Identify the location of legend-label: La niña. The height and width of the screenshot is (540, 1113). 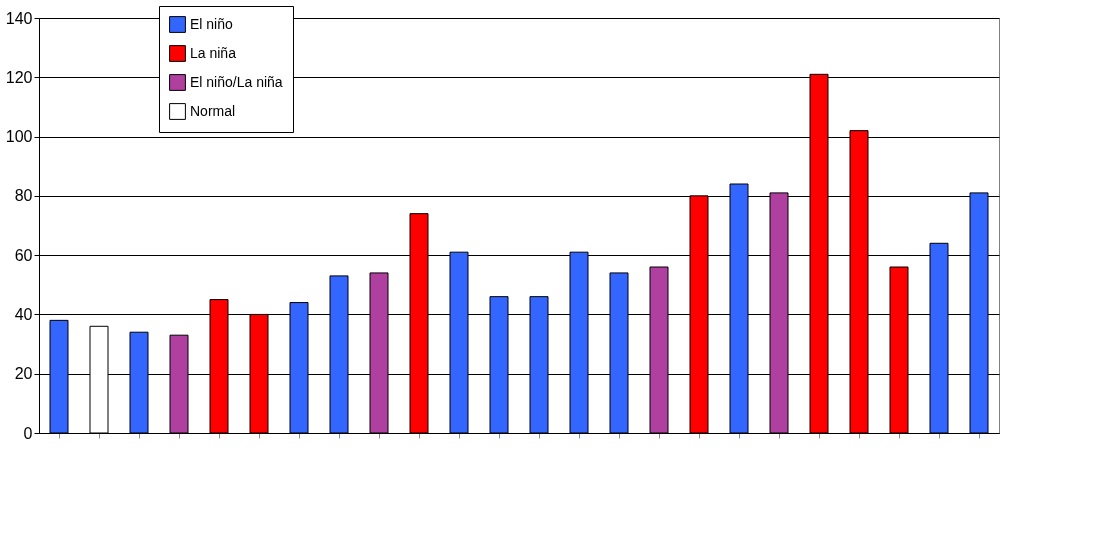
(213, 52).